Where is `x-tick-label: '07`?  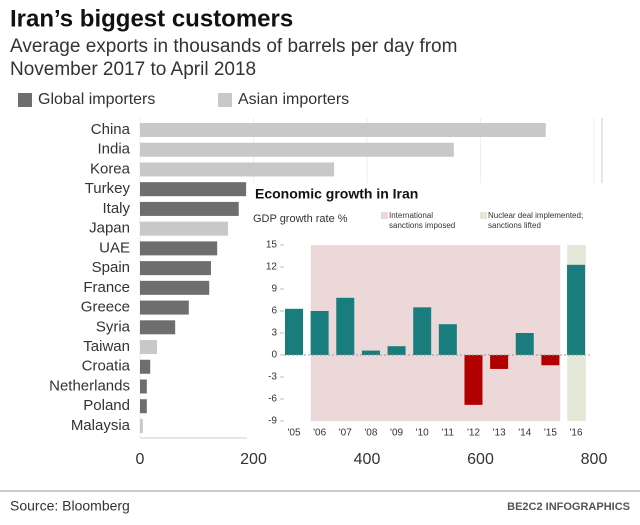 x-tick-label: '07 is located at coordinates (345, 433).